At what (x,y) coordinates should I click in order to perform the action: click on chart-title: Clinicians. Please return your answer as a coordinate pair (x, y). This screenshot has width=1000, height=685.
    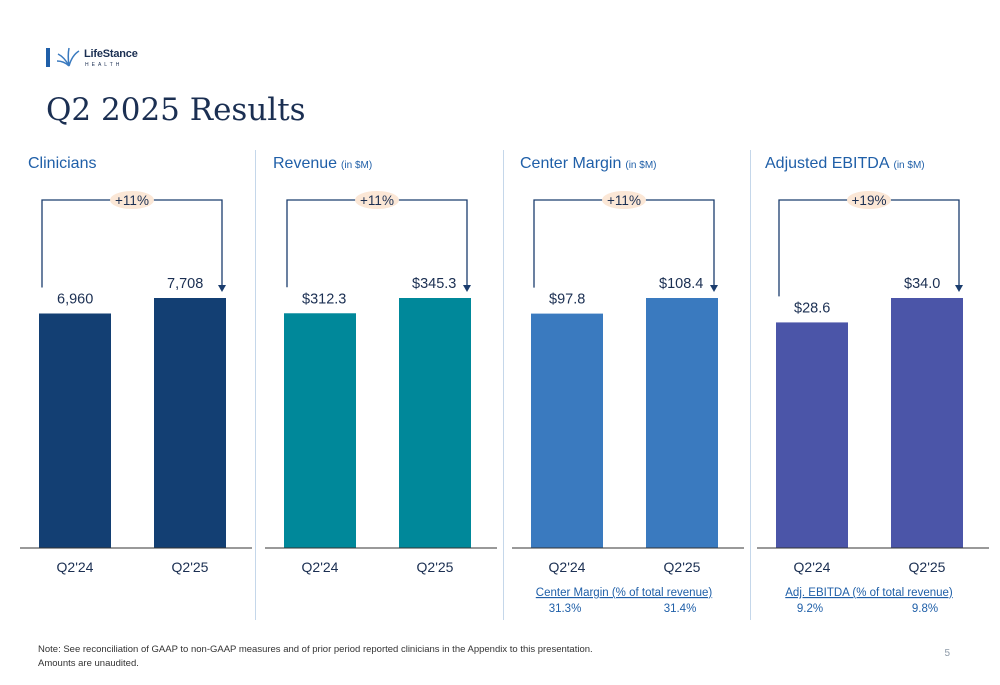
    Looking at the image, I should click on (62, 163).